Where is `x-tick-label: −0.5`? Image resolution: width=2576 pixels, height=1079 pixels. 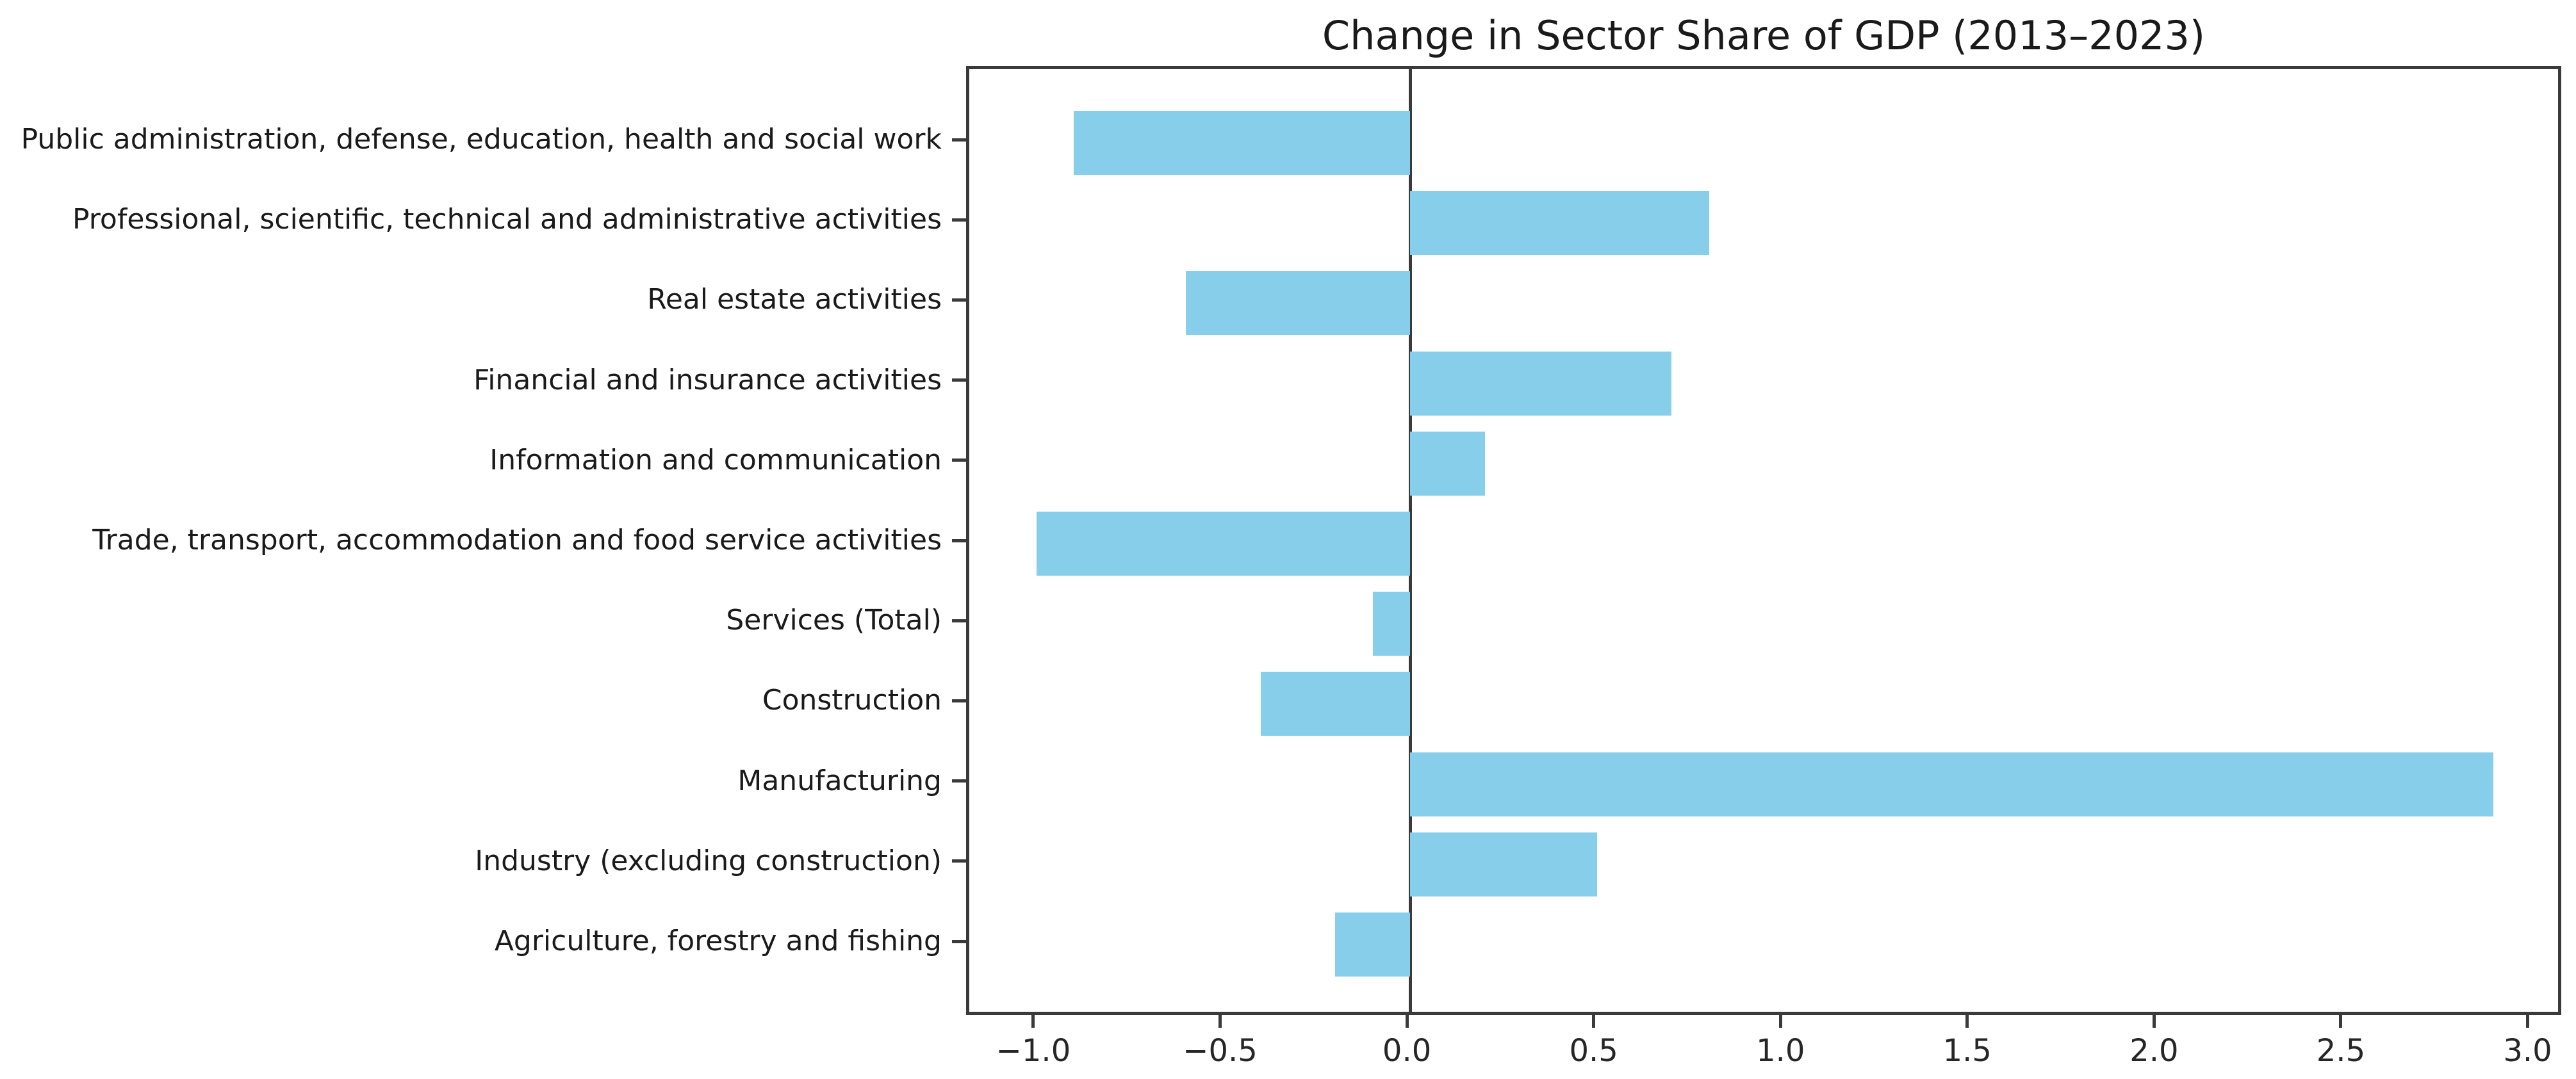
x-tick-label: −0.5 is located at coordinates (1220, 1051).